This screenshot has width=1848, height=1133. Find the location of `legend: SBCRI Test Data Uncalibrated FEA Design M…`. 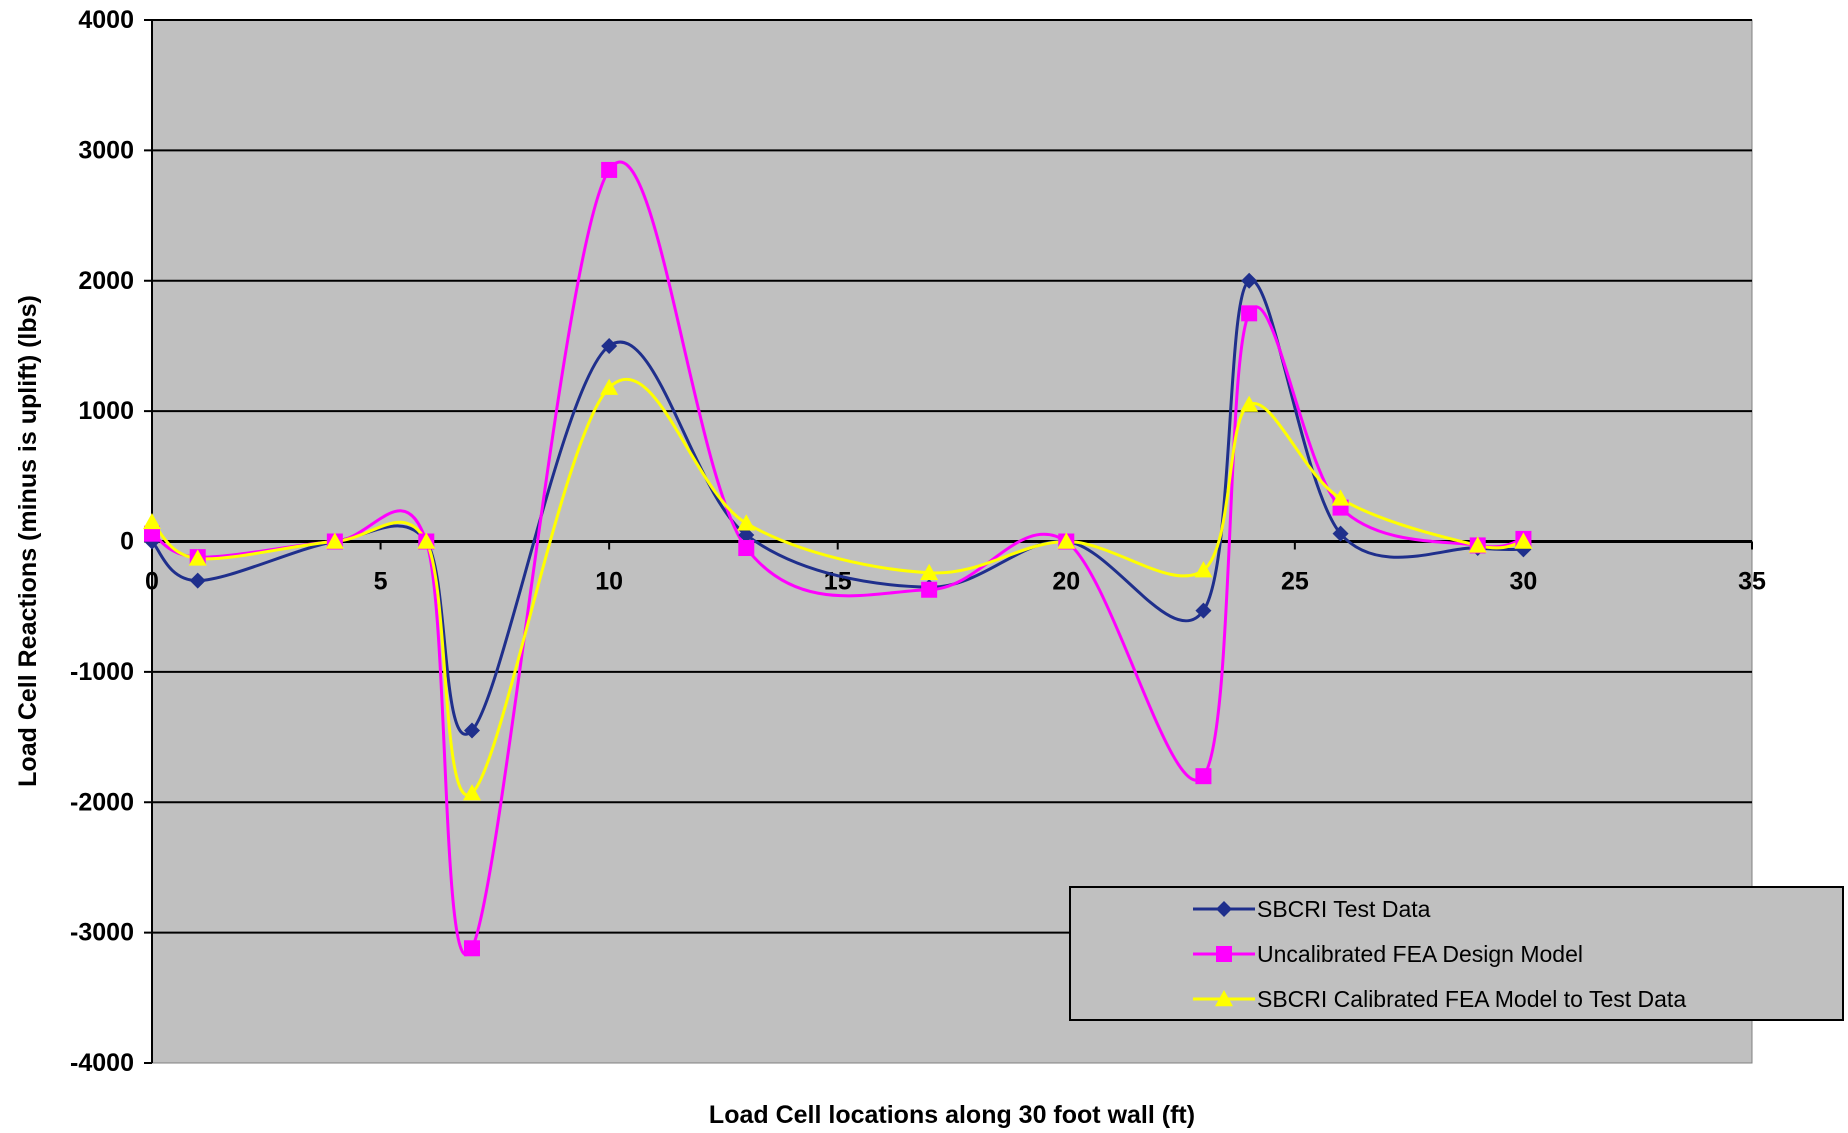

legend: SBCRI Test Data Uncalibrated FEA Design M… is located at coordinates (1456, 953).